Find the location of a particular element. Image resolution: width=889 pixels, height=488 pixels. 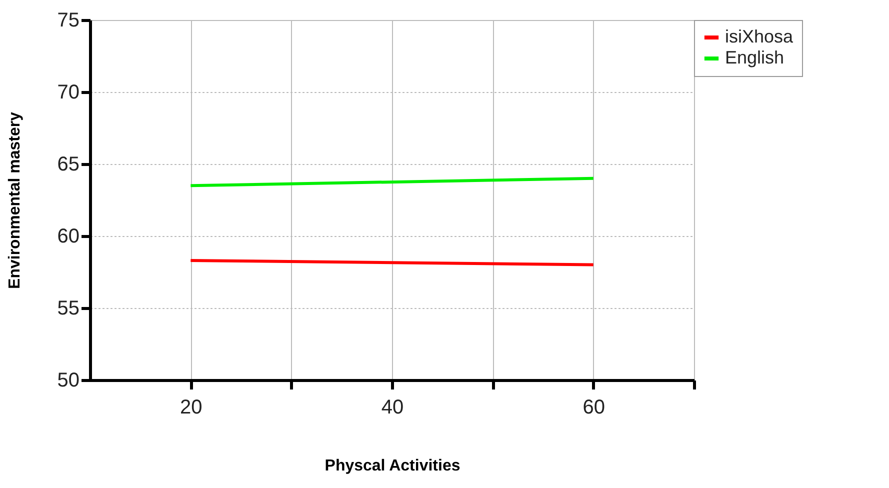

legend-label: English is located at coordinates (754, 58).